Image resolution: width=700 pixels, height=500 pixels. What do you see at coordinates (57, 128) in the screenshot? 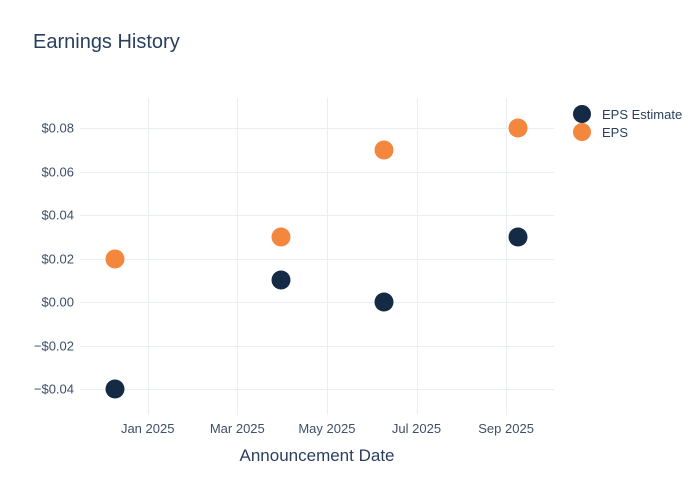
I see `y-tick-label: $0.08` at bounding box center [57, 128].